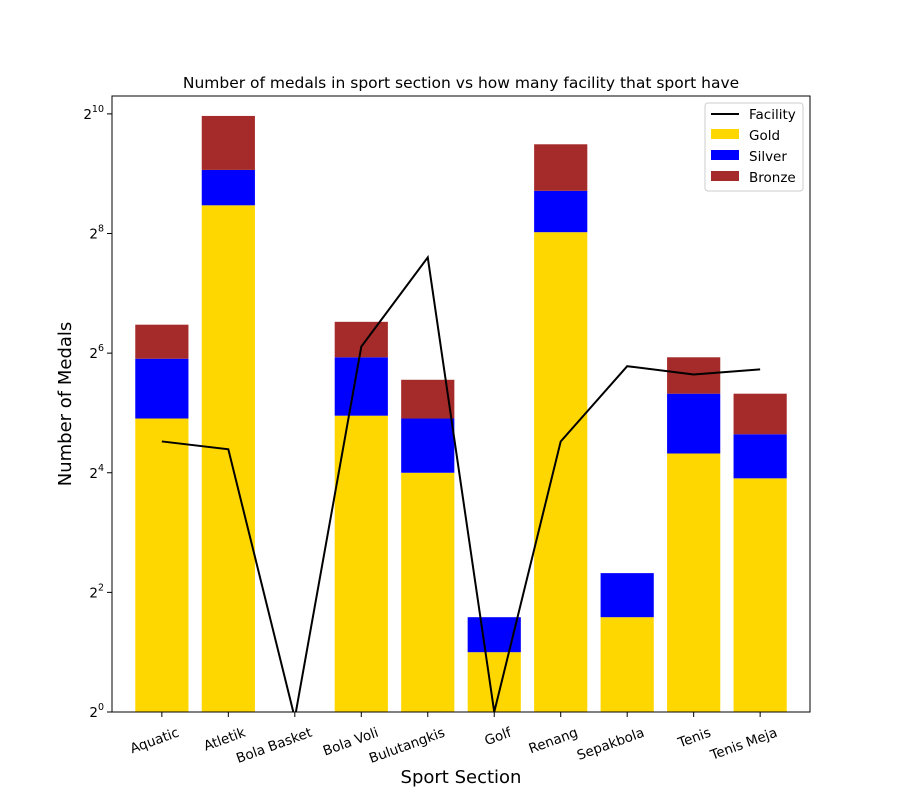 Image resolution: width=900 pixels, height=800 pixels. Describe the element at coordinates (96, 233) in the screenshot. I see `y-tick-label: 28` at that location.